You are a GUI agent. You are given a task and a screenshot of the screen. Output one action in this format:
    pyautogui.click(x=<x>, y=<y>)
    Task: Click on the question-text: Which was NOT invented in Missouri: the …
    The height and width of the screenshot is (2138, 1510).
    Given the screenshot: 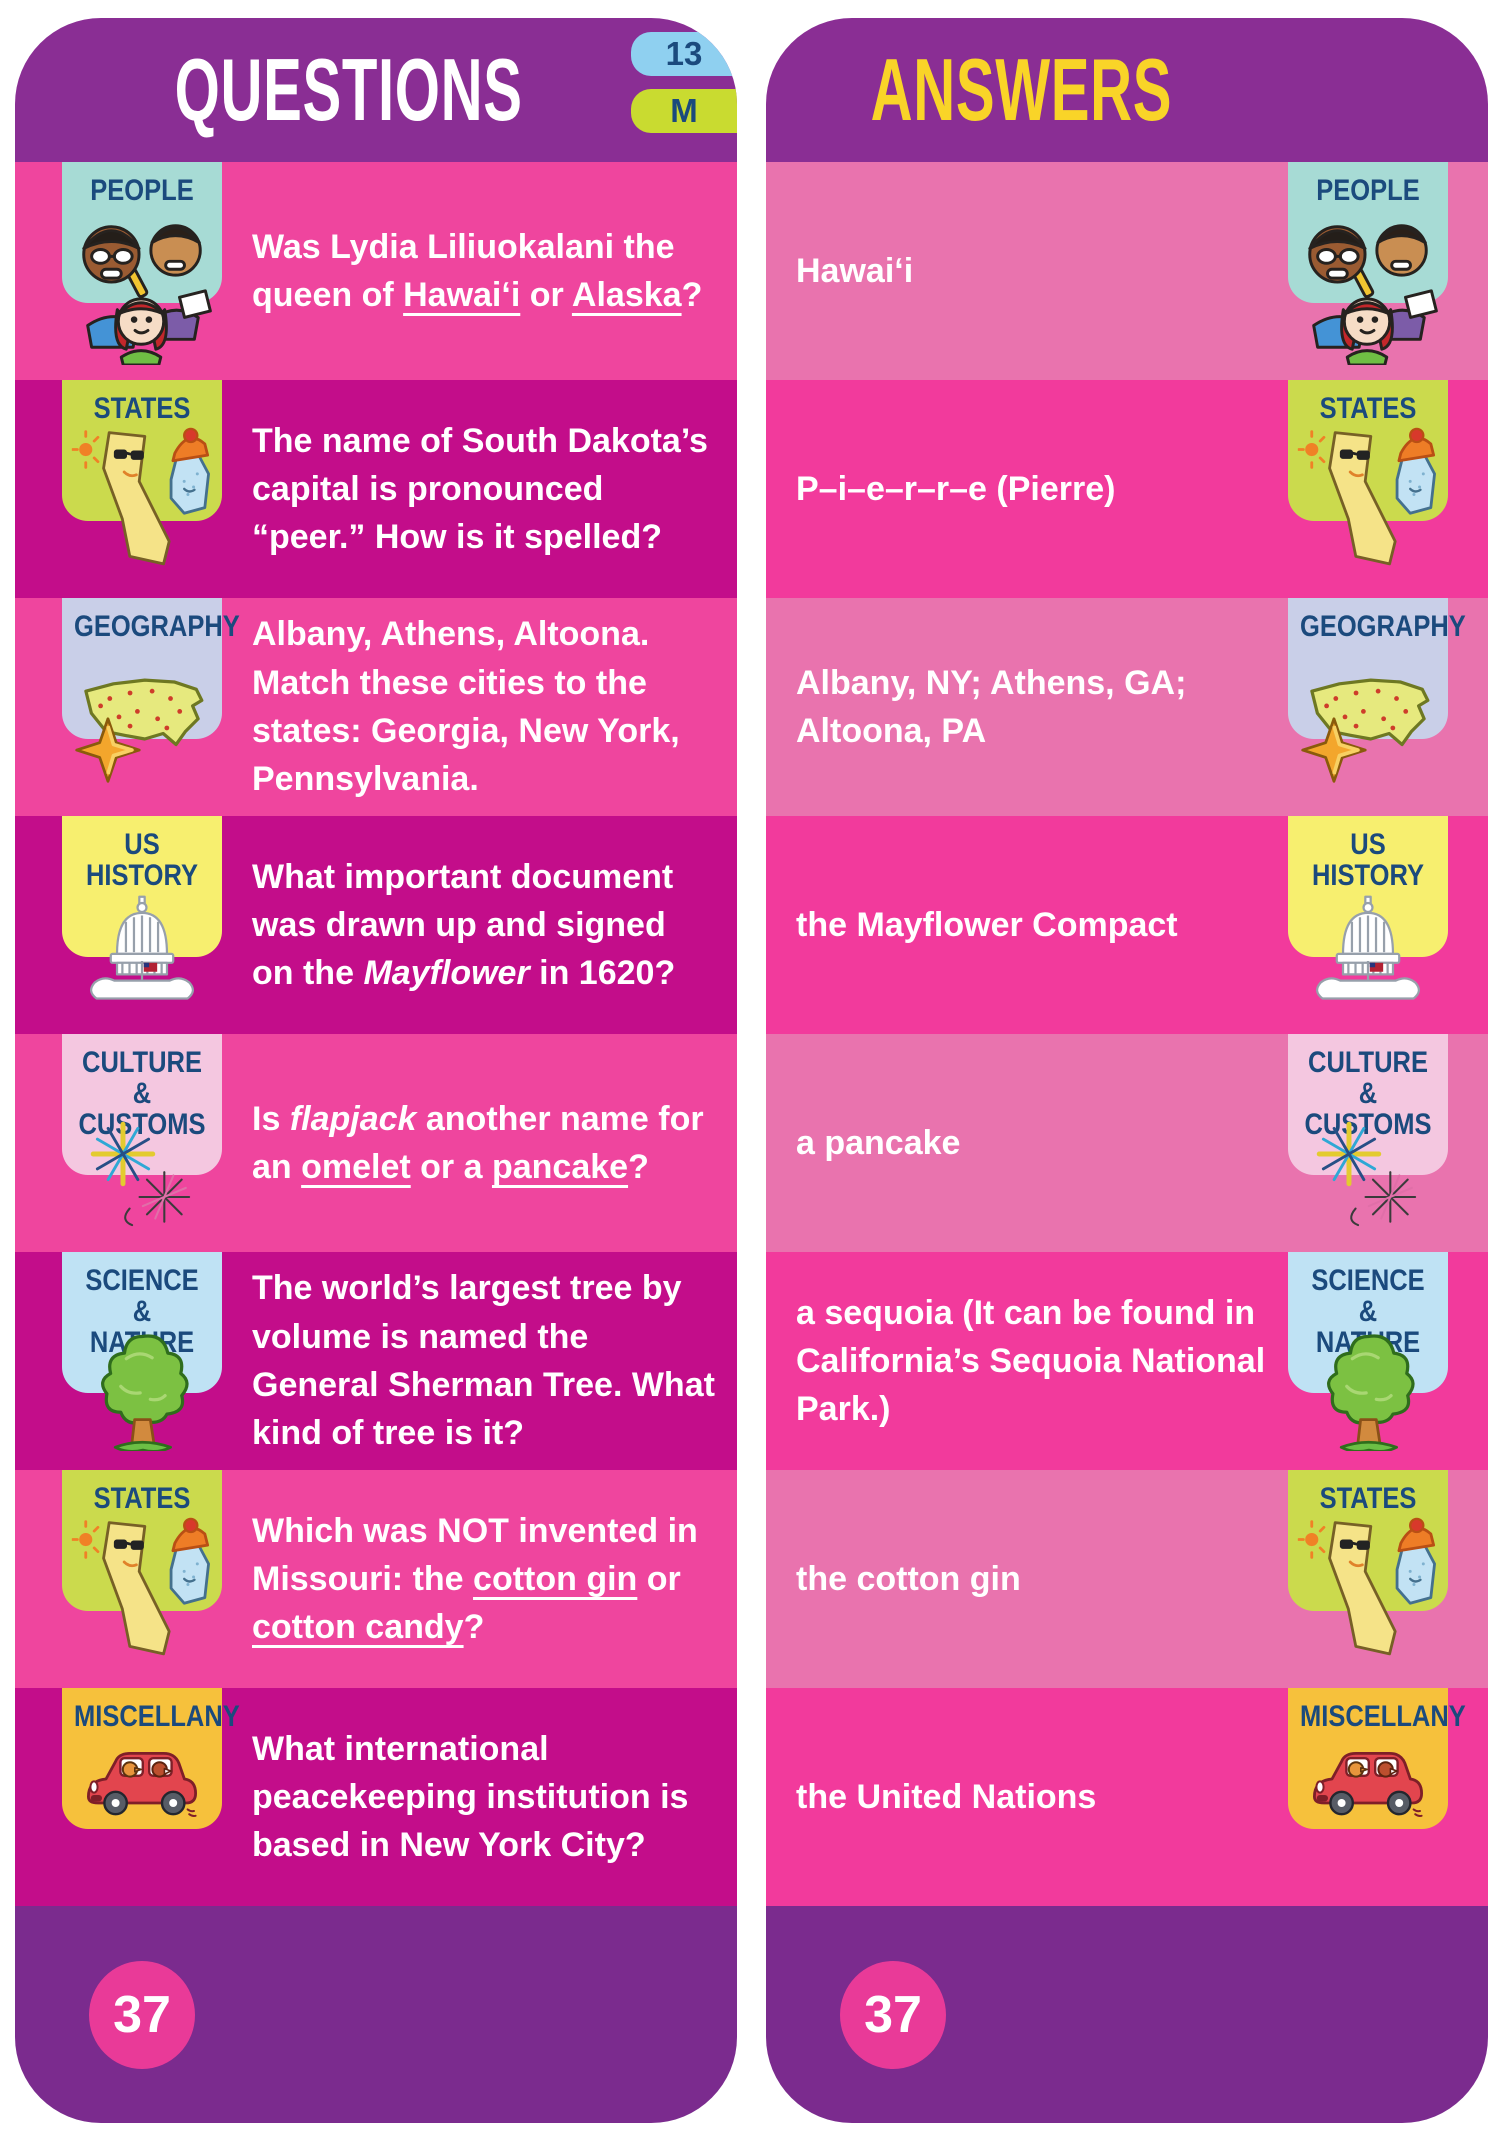 What is the action you would take?
    pyautogui.click(x=475, y=1579)
    